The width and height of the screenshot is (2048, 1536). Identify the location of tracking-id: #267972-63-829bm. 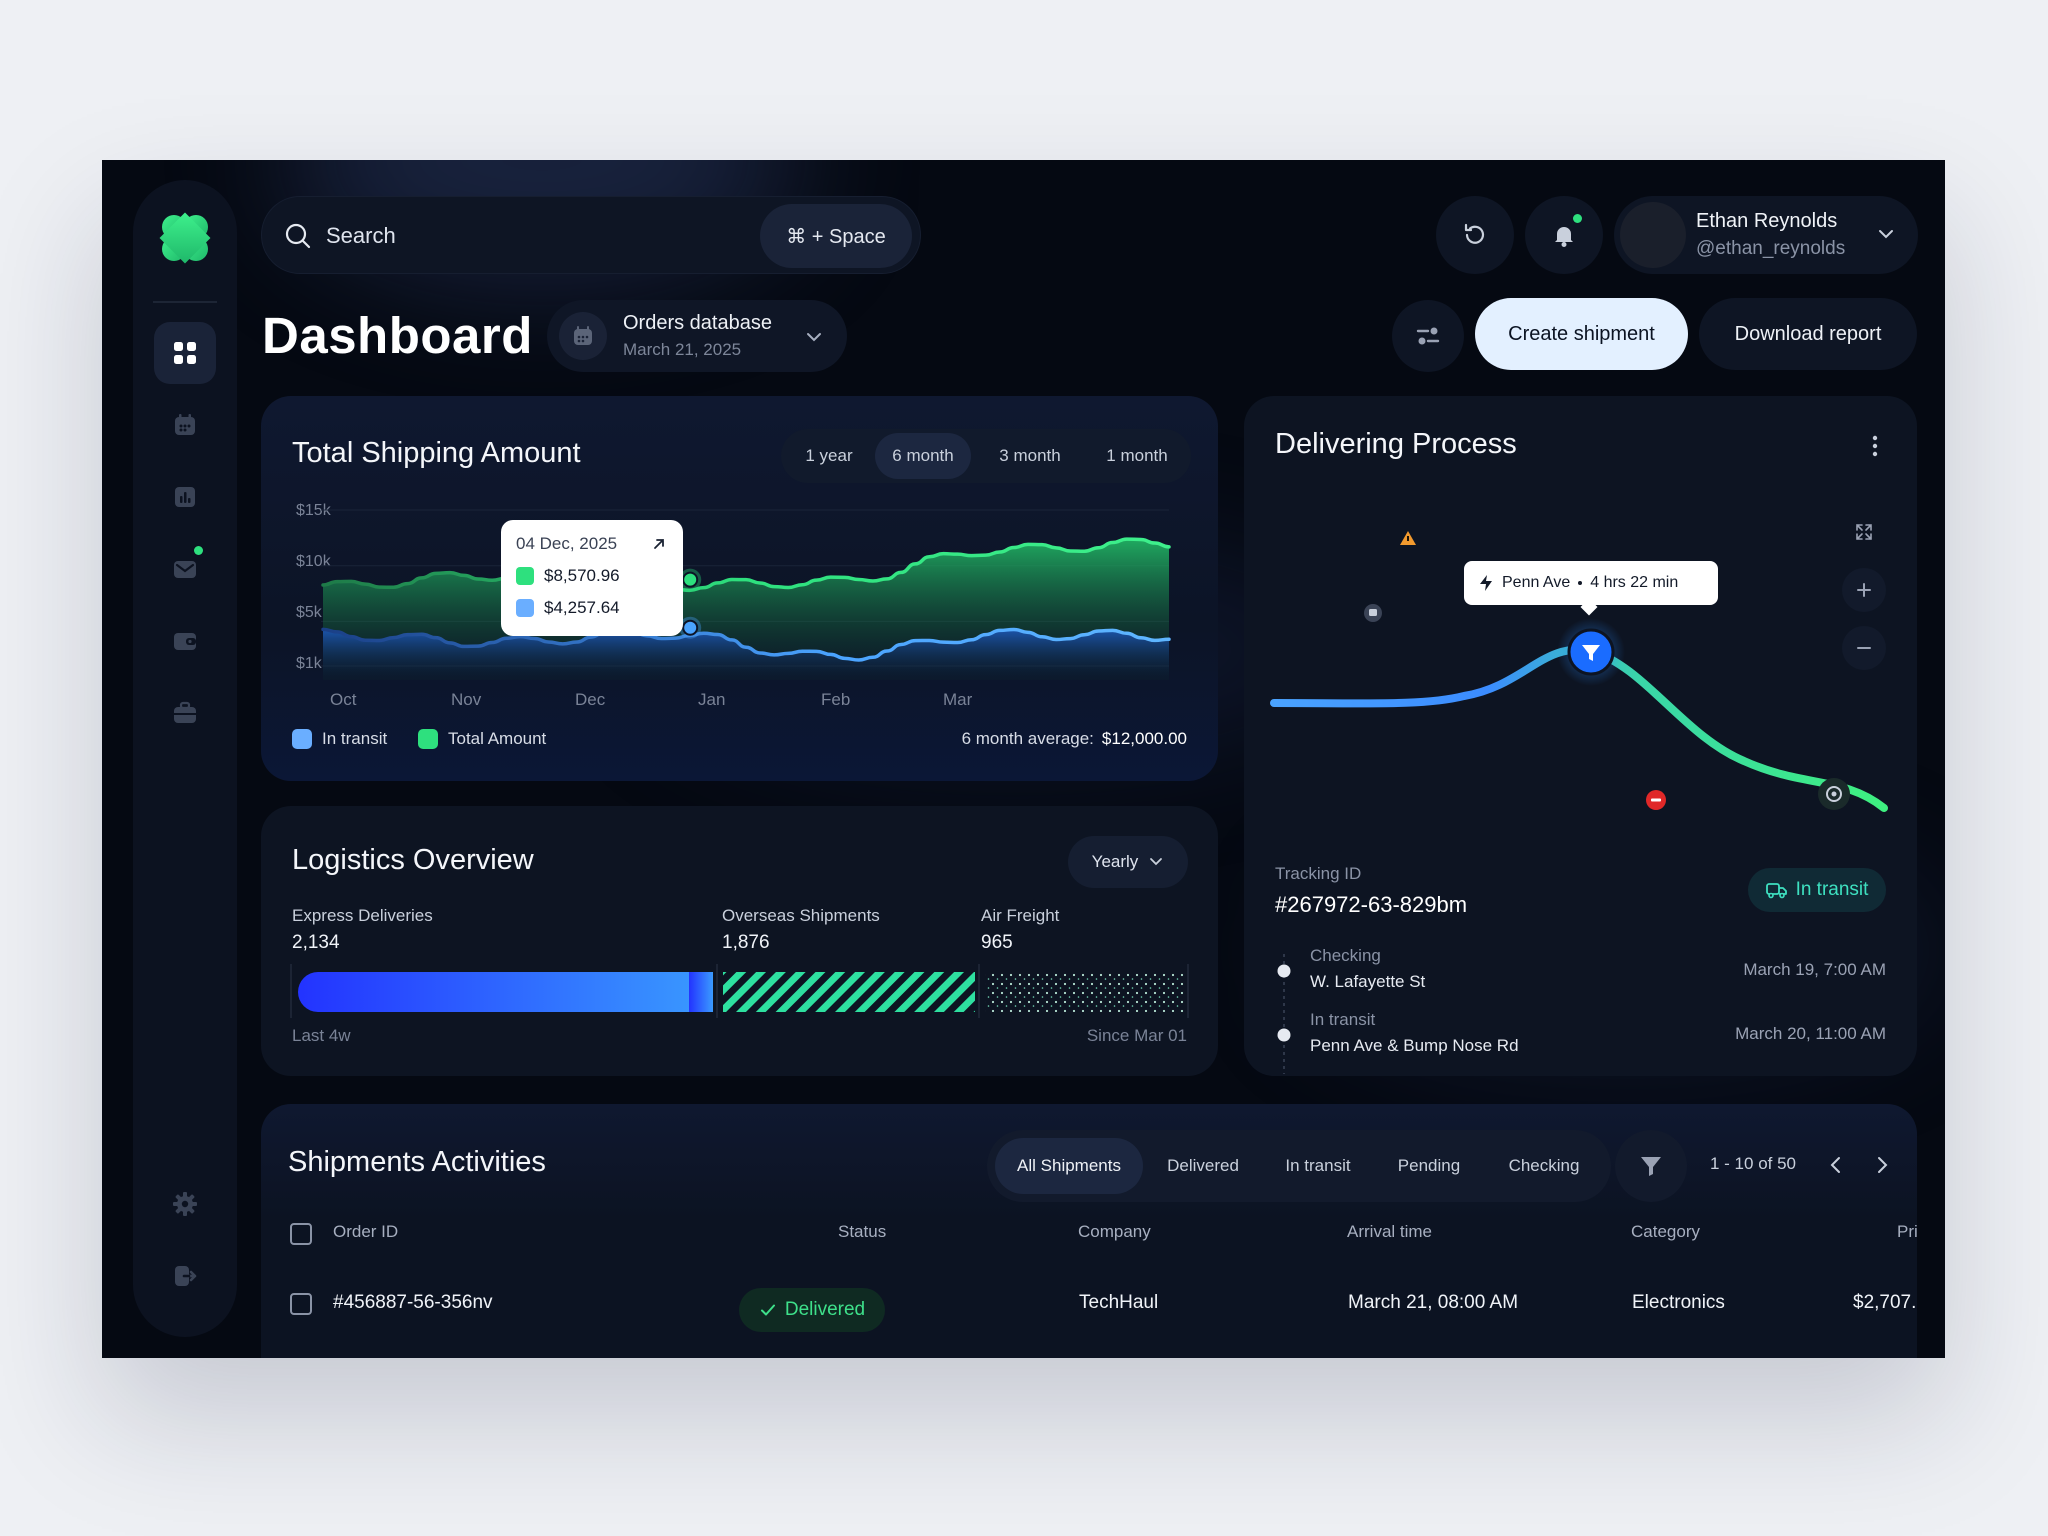
(1371, 904).